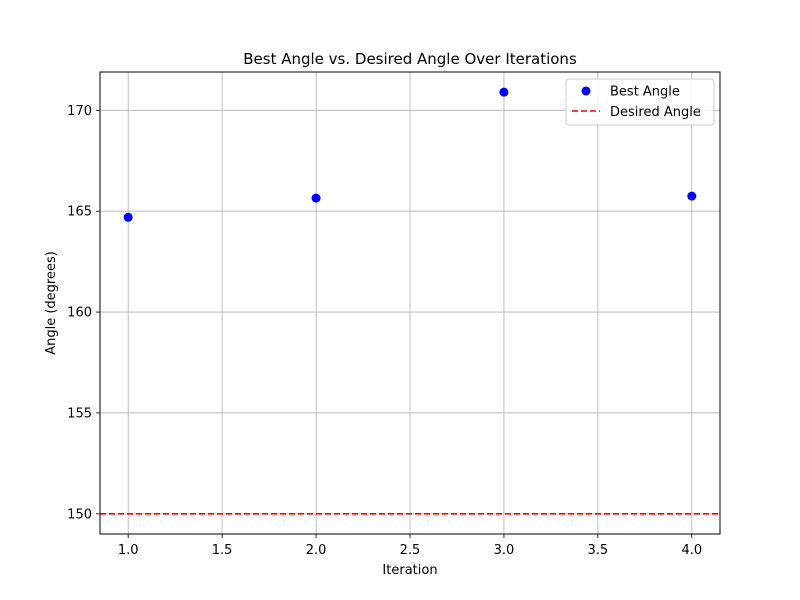 The height and width of the screenshot is (600, 800). I want to click on x-tick-label: 1.0, so click(128, 550).